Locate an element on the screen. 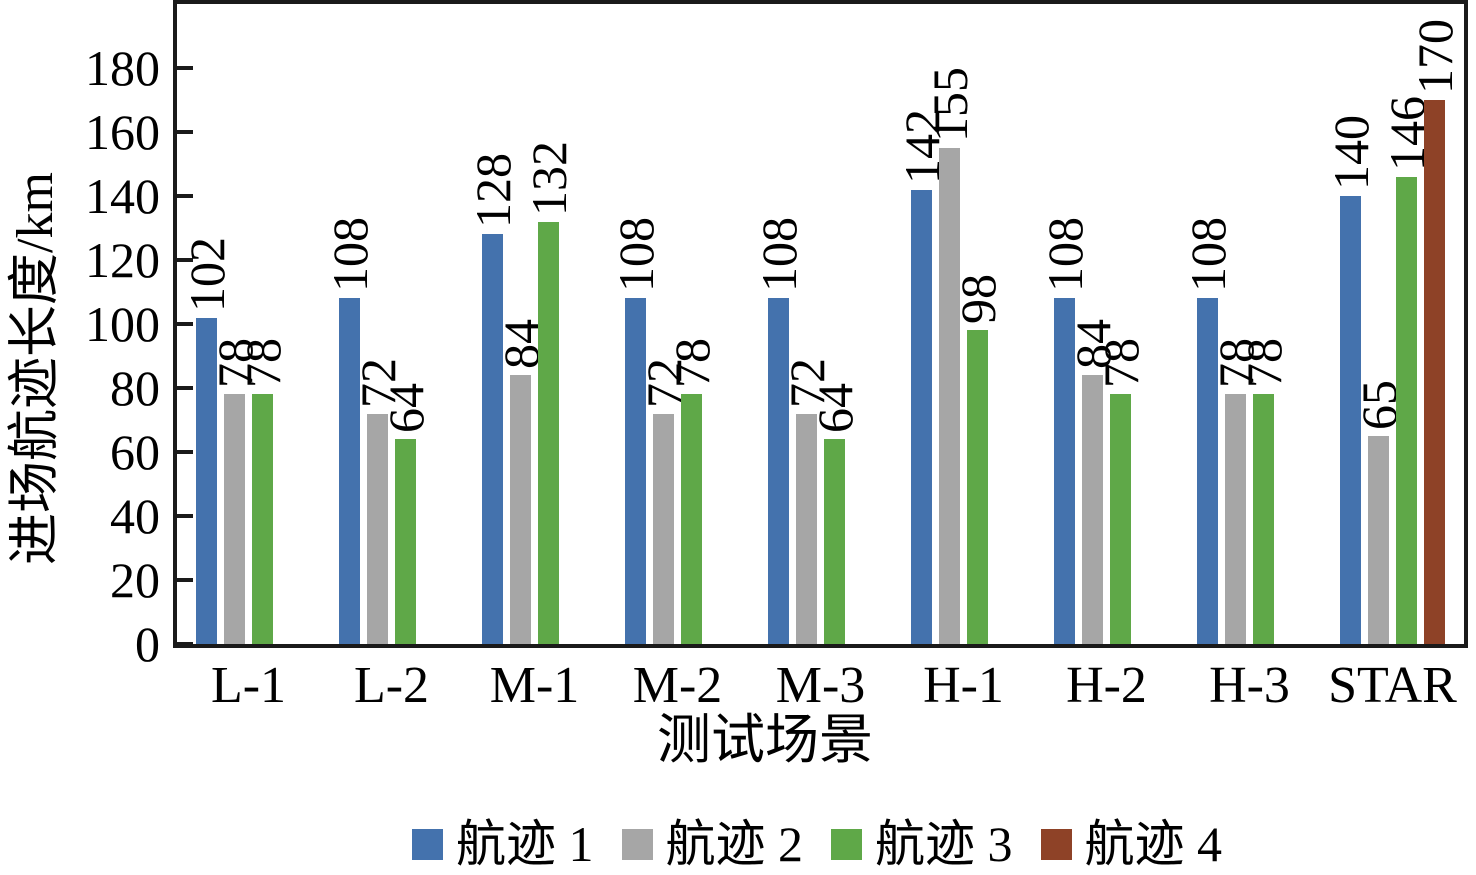 The image size is (1476, 875). x-axis-category-label: L-2 is located at coordinates (391, 685).